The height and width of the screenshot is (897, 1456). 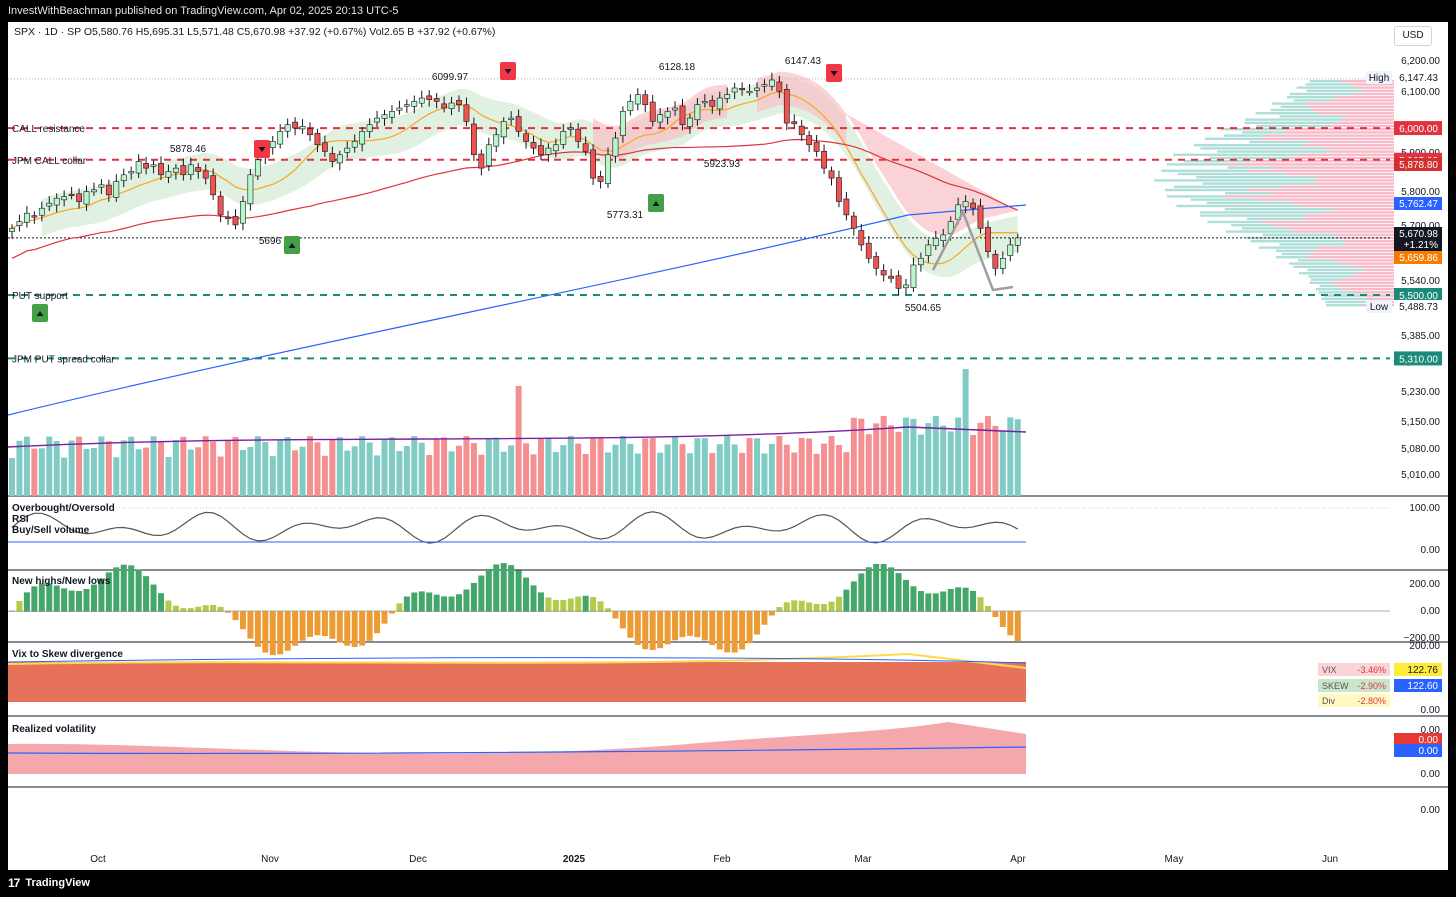 I want to click on price-tag-text: 5,762.47, so click(x=1418, y=204).